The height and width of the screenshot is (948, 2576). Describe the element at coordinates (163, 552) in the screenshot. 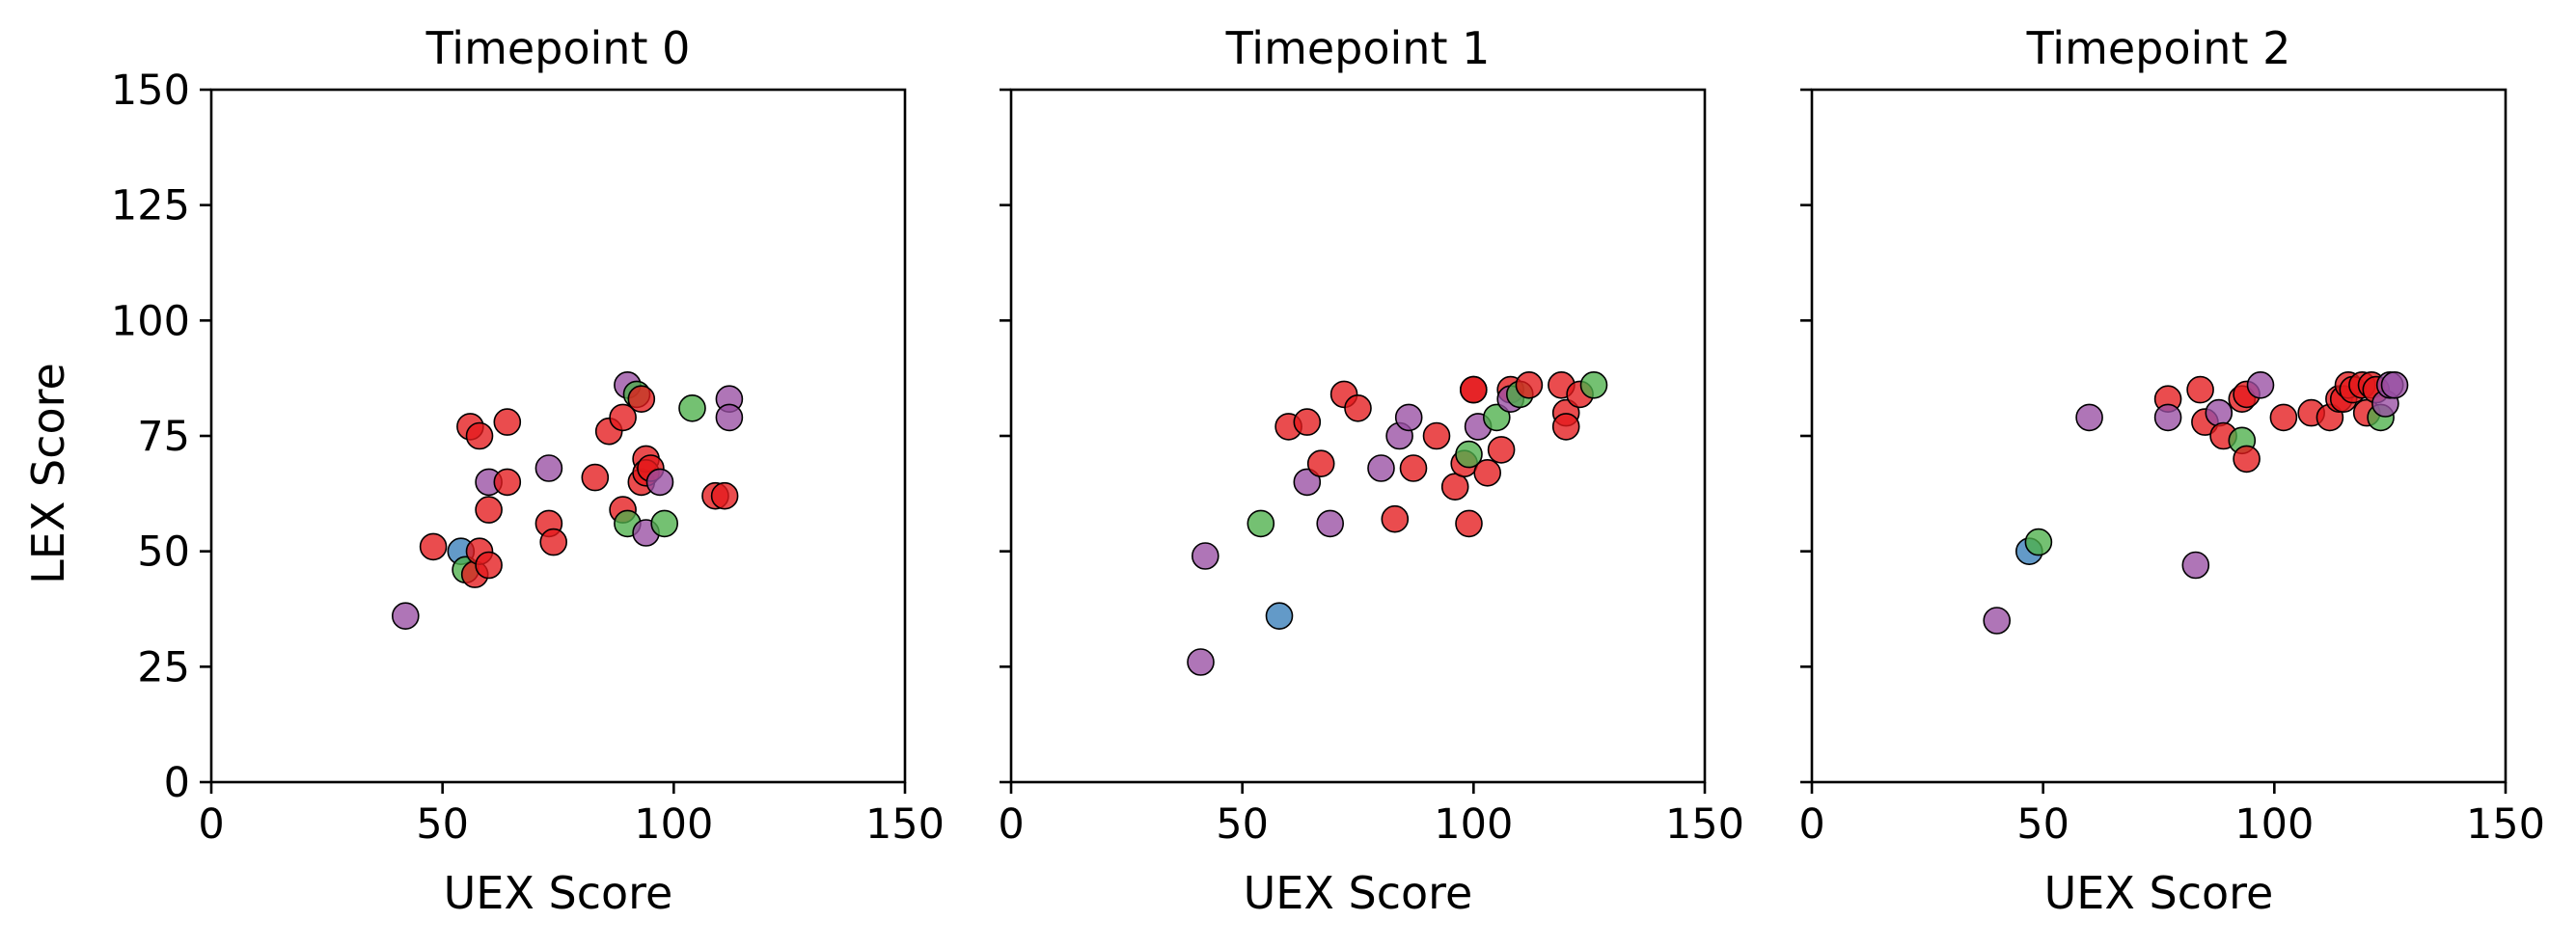

I see `y-tick-label: 50` at that location.